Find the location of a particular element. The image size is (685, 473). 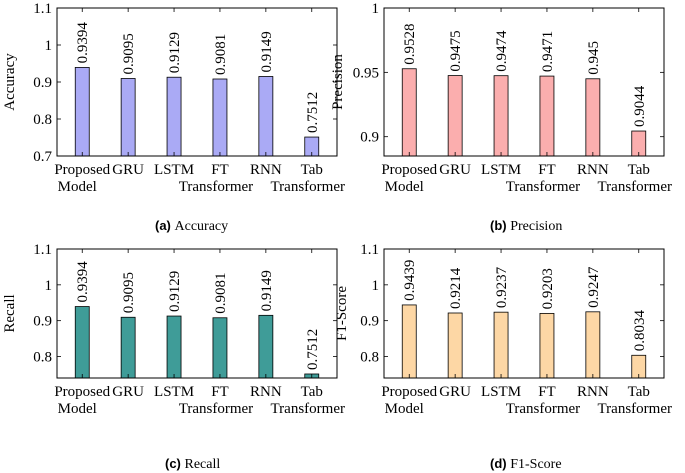

caption-label: (a) is located at coordinates (165, 225).